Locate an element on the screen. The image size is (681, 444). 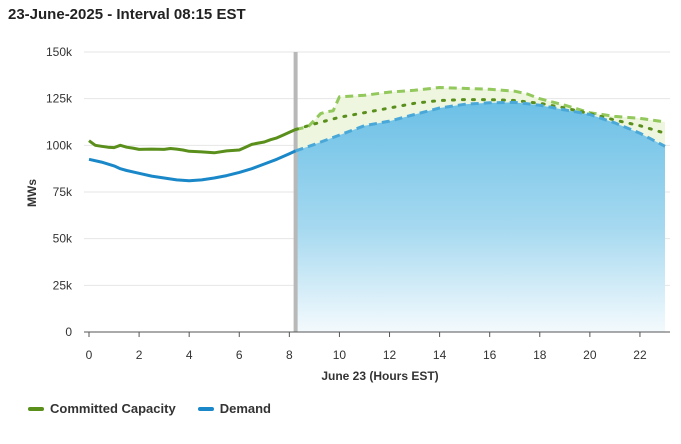
series-demand is located at coordinates (192, 166).